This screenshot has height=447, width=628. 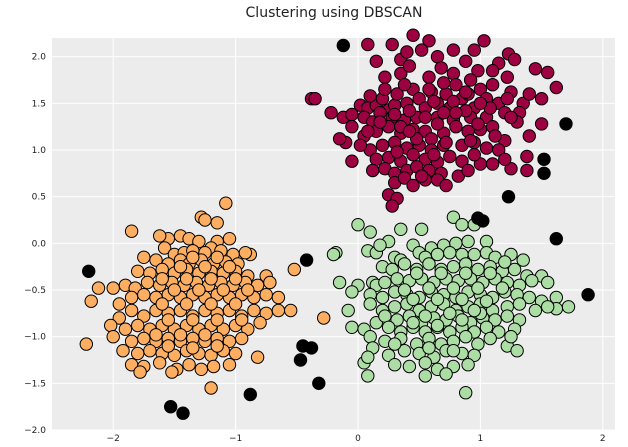 What do you see at coordinates (35, 431) in the screenshot?
I see `y-tick-label: −2.0` at bounding box center [35, 431].